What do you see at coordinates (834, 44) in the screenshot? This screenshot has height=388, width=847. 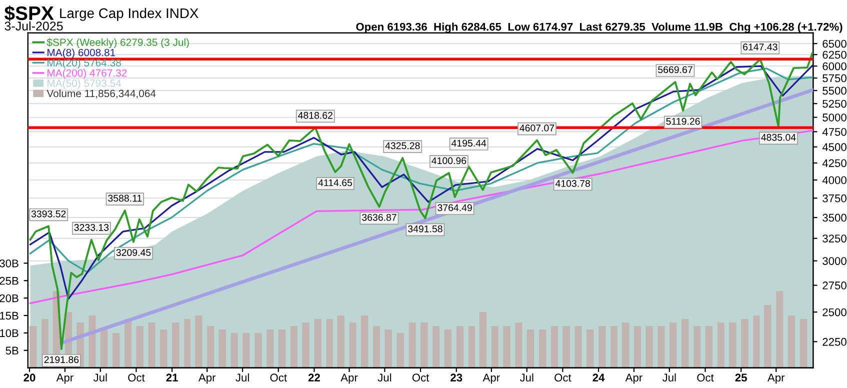 I see `y-tick-label: 6500` at bounding box center [834, 44].